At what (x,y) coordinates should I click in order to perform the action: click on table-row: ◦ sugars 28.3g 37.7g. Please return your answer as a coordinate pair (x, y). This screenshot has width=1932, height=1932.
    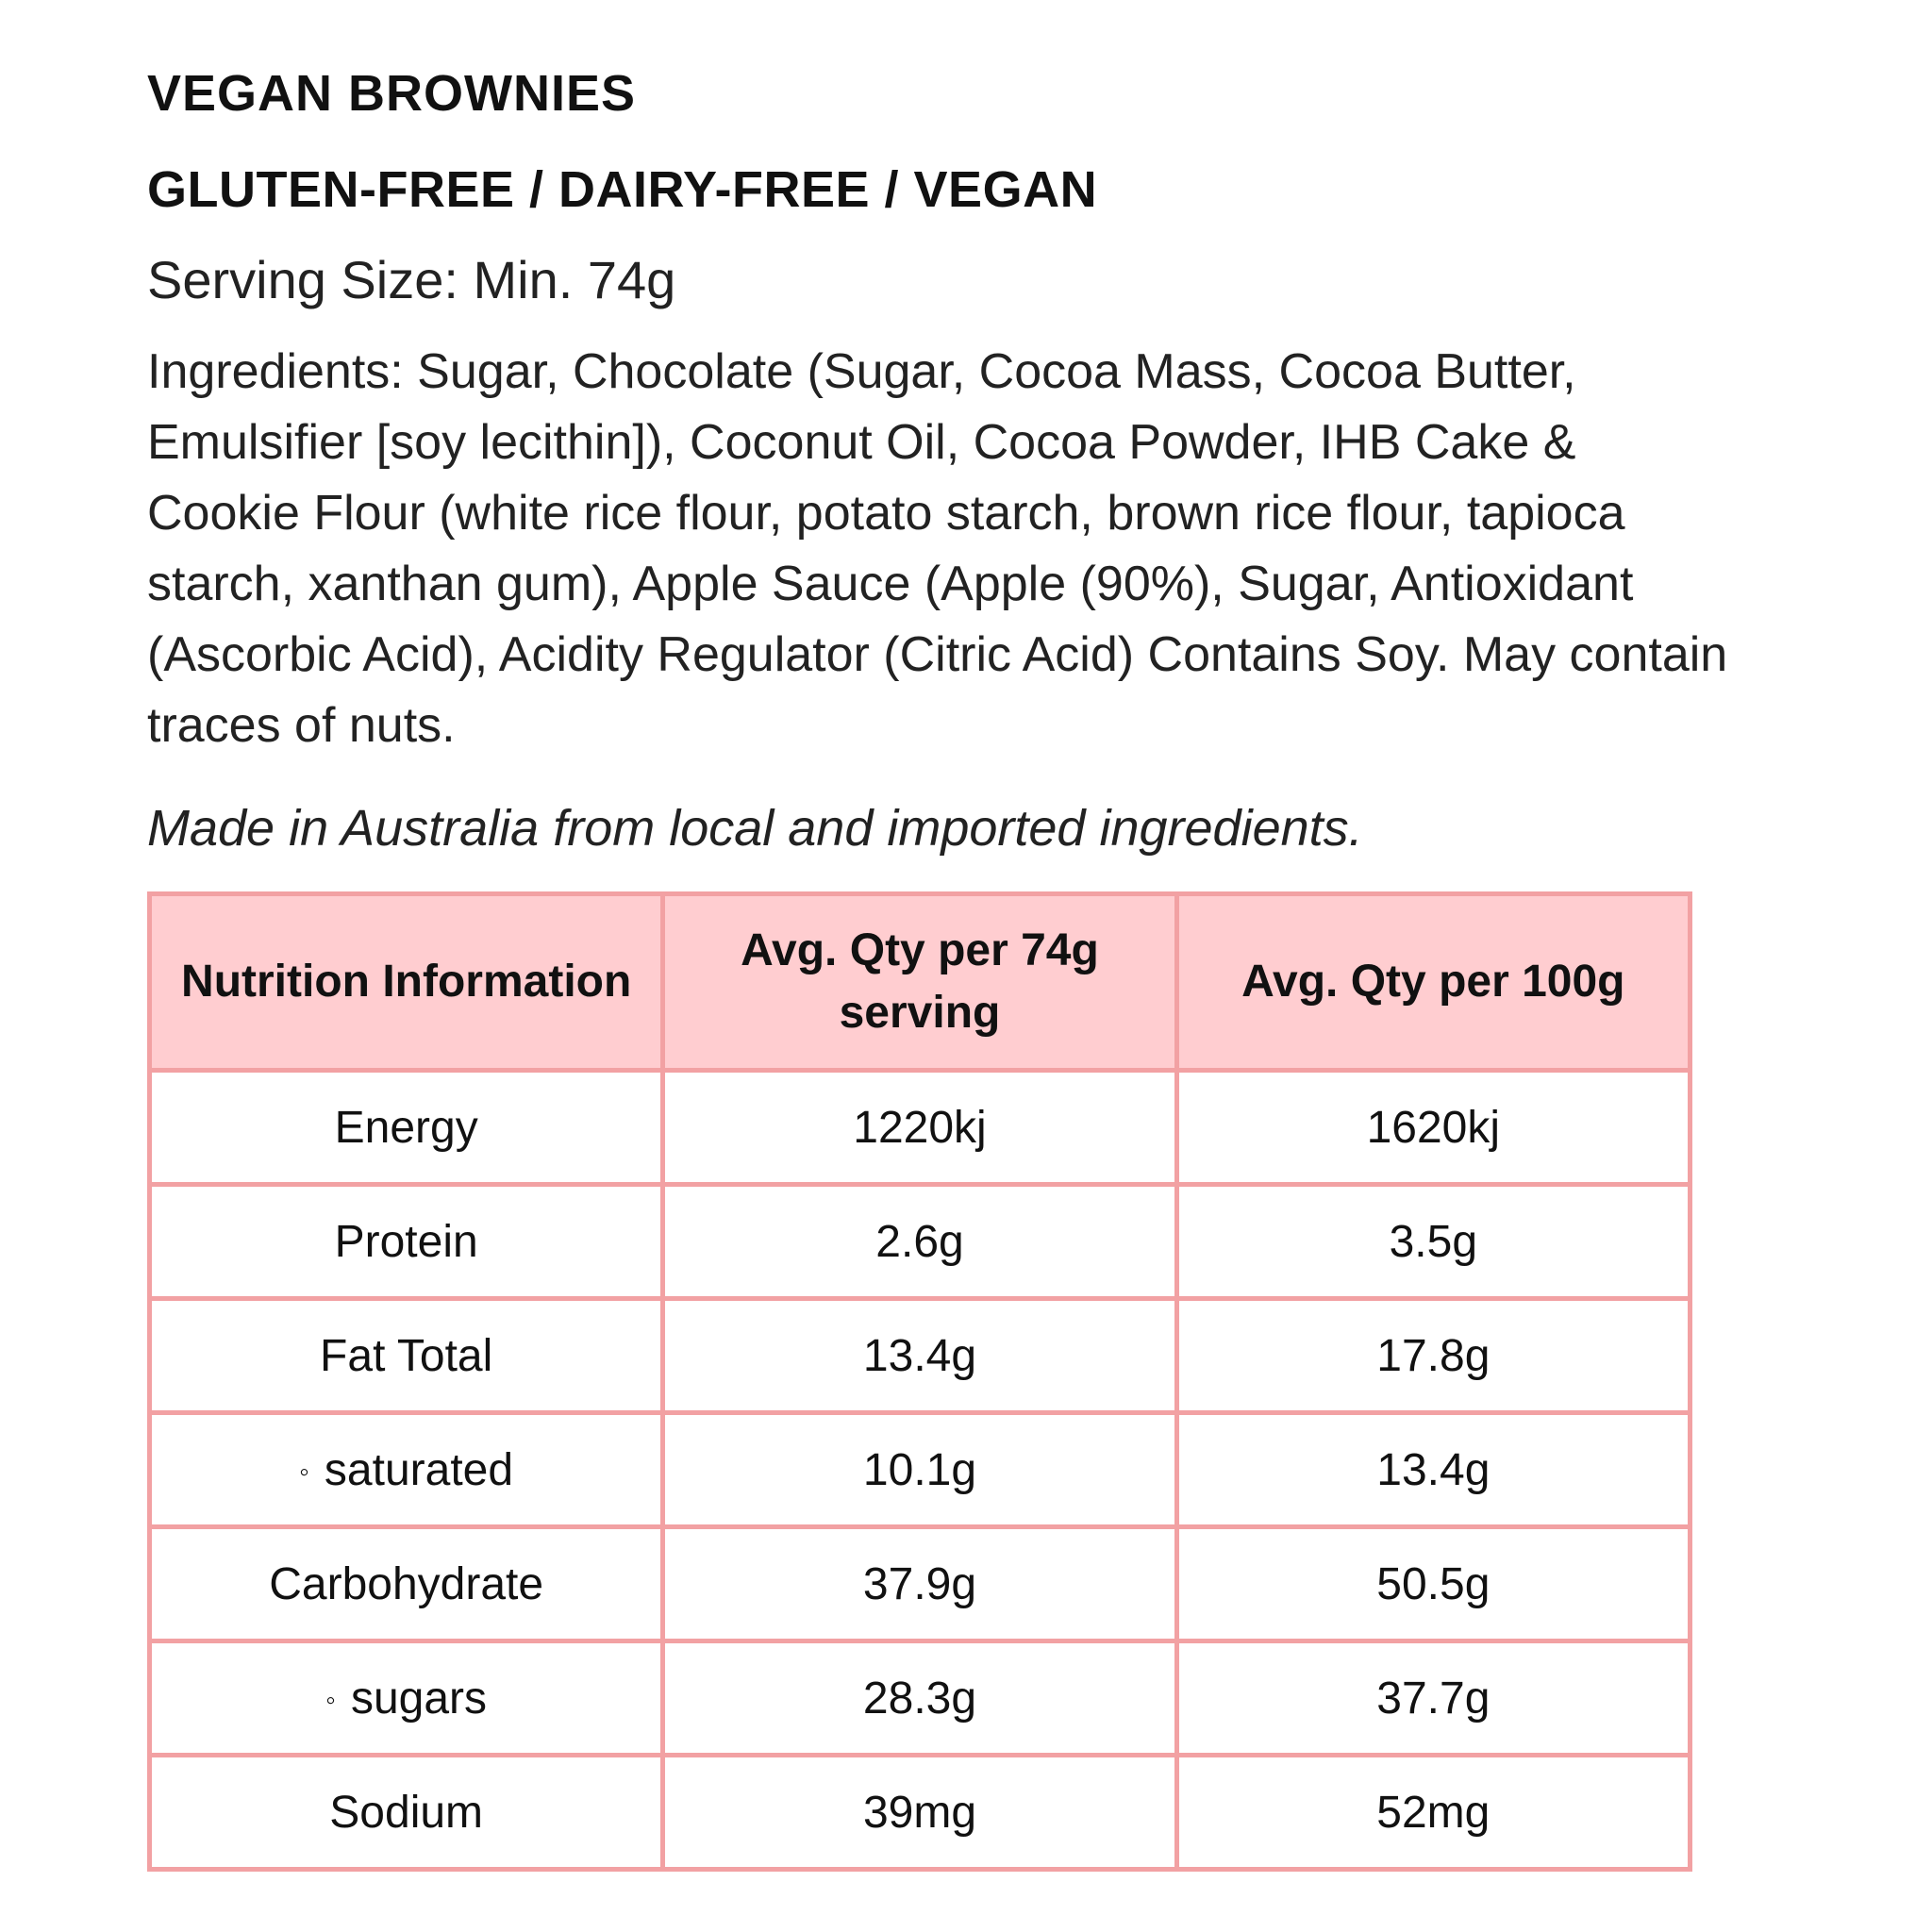
    Looking at the image, I should click on (920, 1698).